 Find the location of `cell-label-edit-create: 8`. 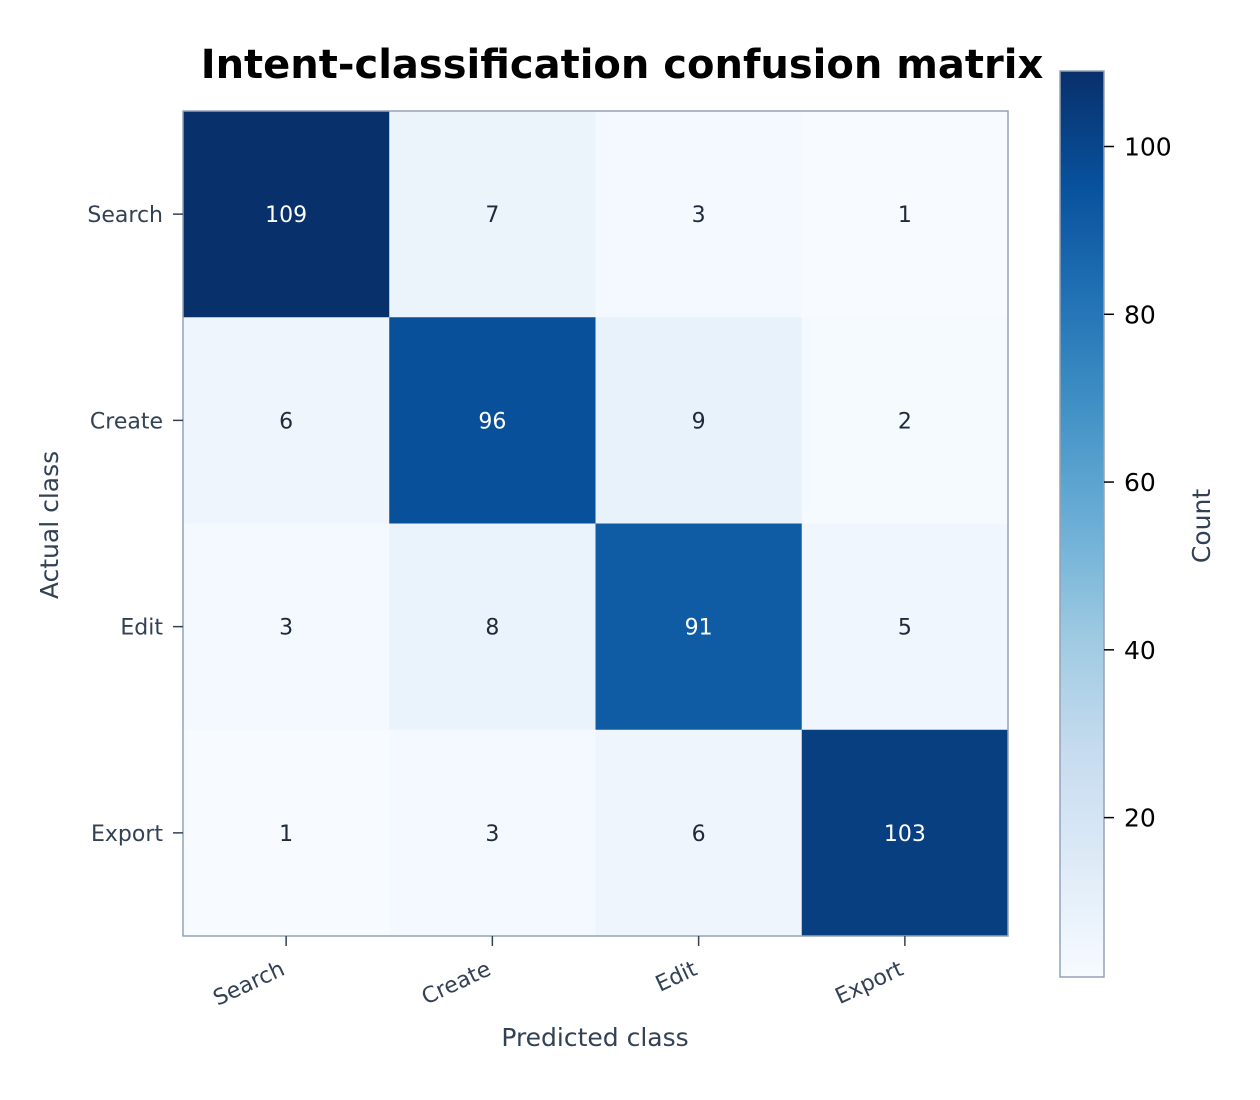

cell-label-edit-create: 8 is located at coordinates (492, 628).